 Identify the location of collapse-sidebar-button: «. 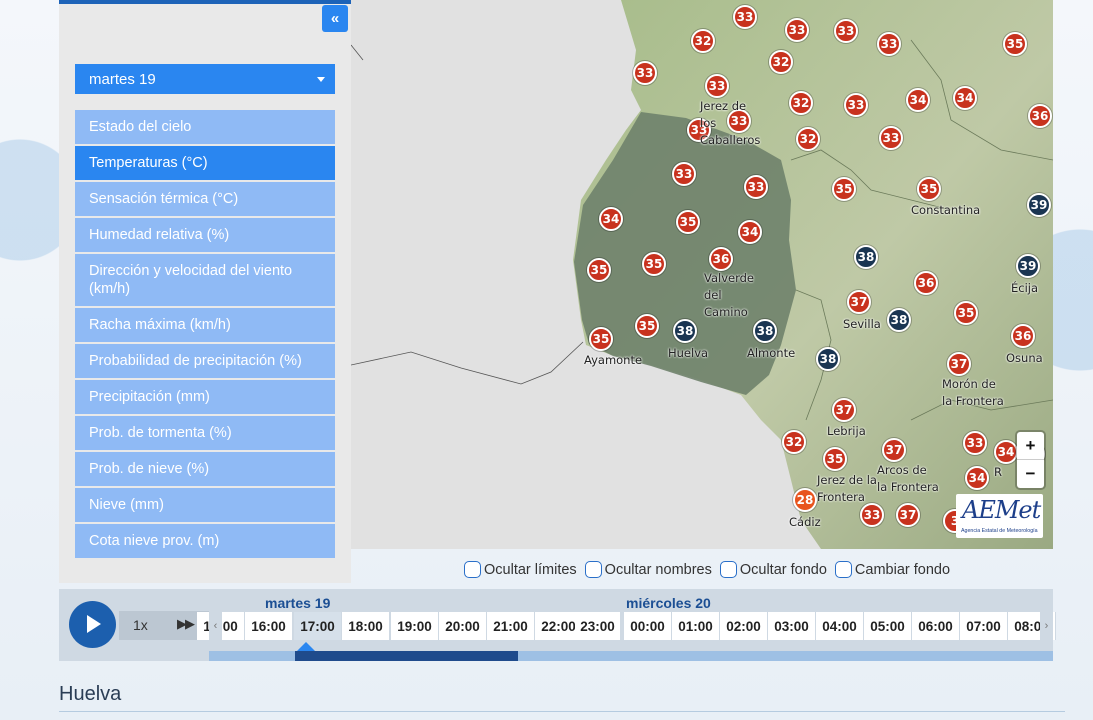
(335, 18).